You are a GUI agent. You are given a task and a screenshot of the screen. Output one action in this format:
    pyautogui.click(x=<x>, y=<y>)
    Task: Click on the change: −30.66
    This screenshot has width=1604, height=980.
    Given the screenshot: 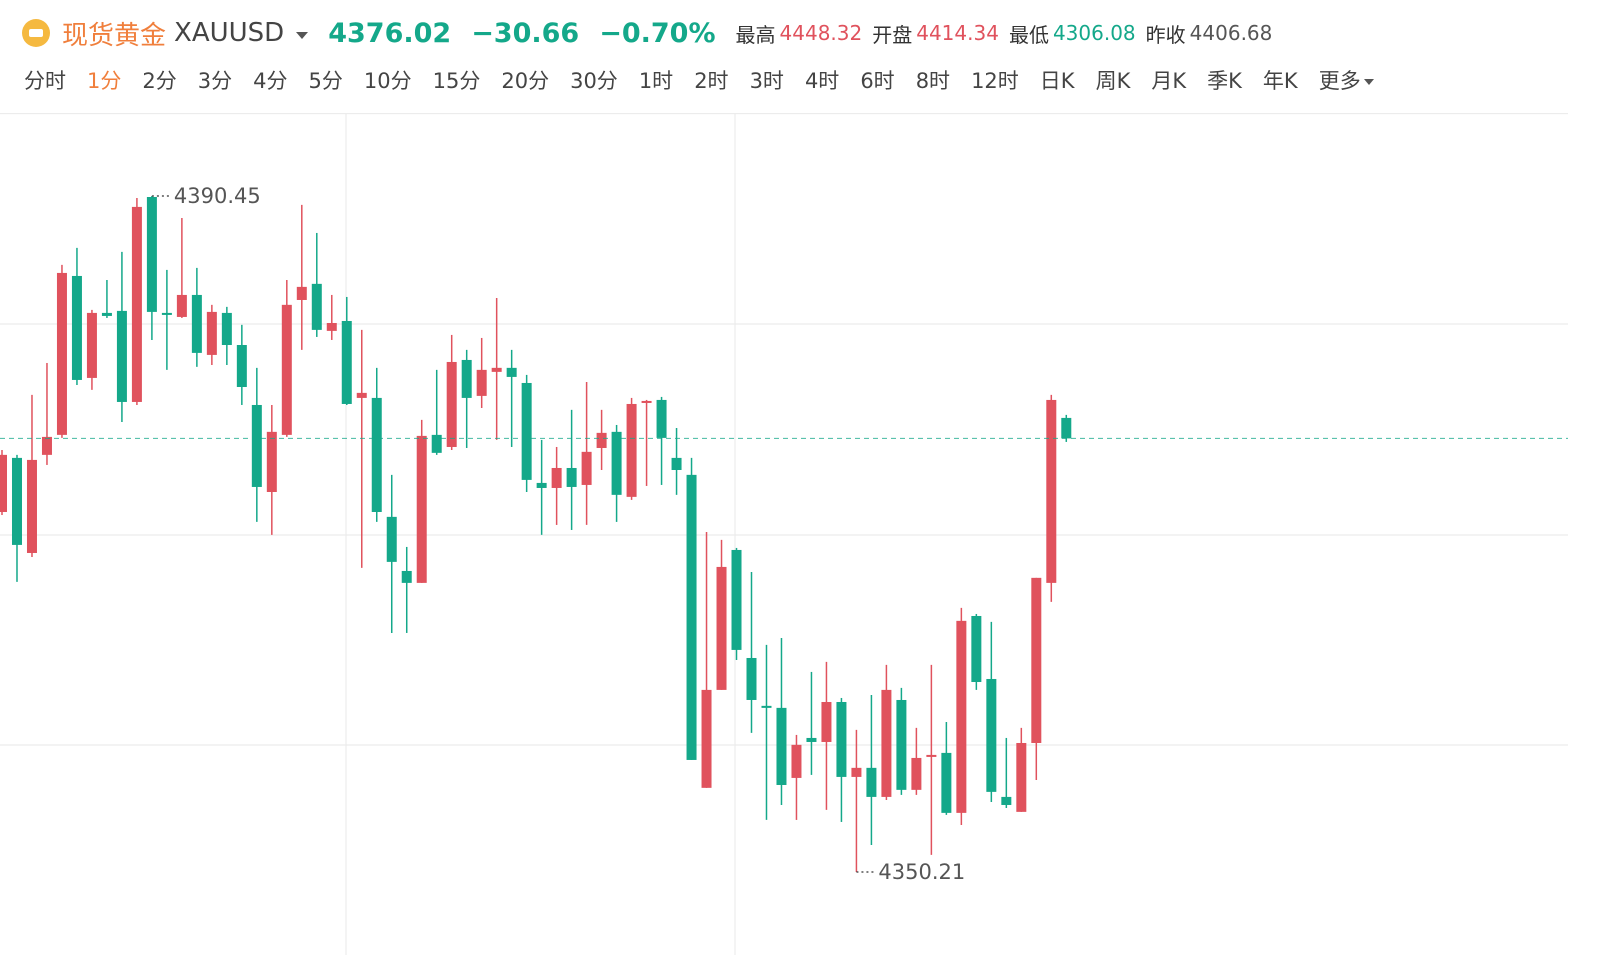 What is the action you would take?
    pyautogui.click(x=525, y=33)
    